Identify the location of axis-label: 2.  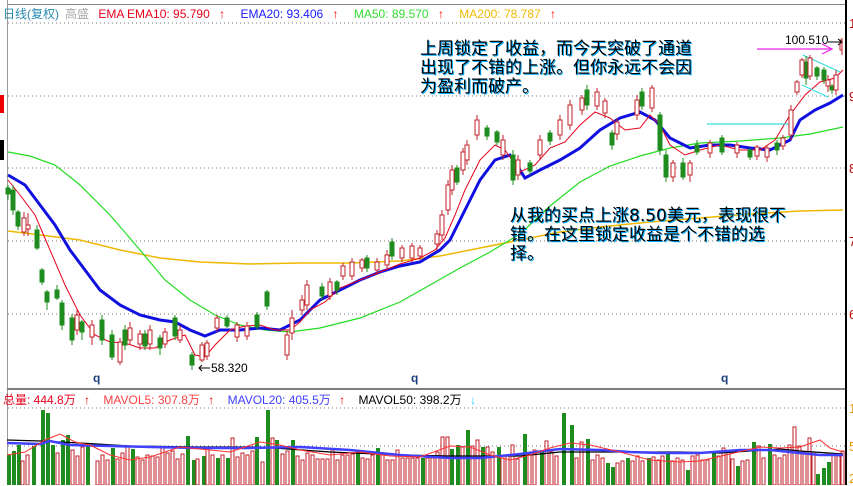
(851, 478).